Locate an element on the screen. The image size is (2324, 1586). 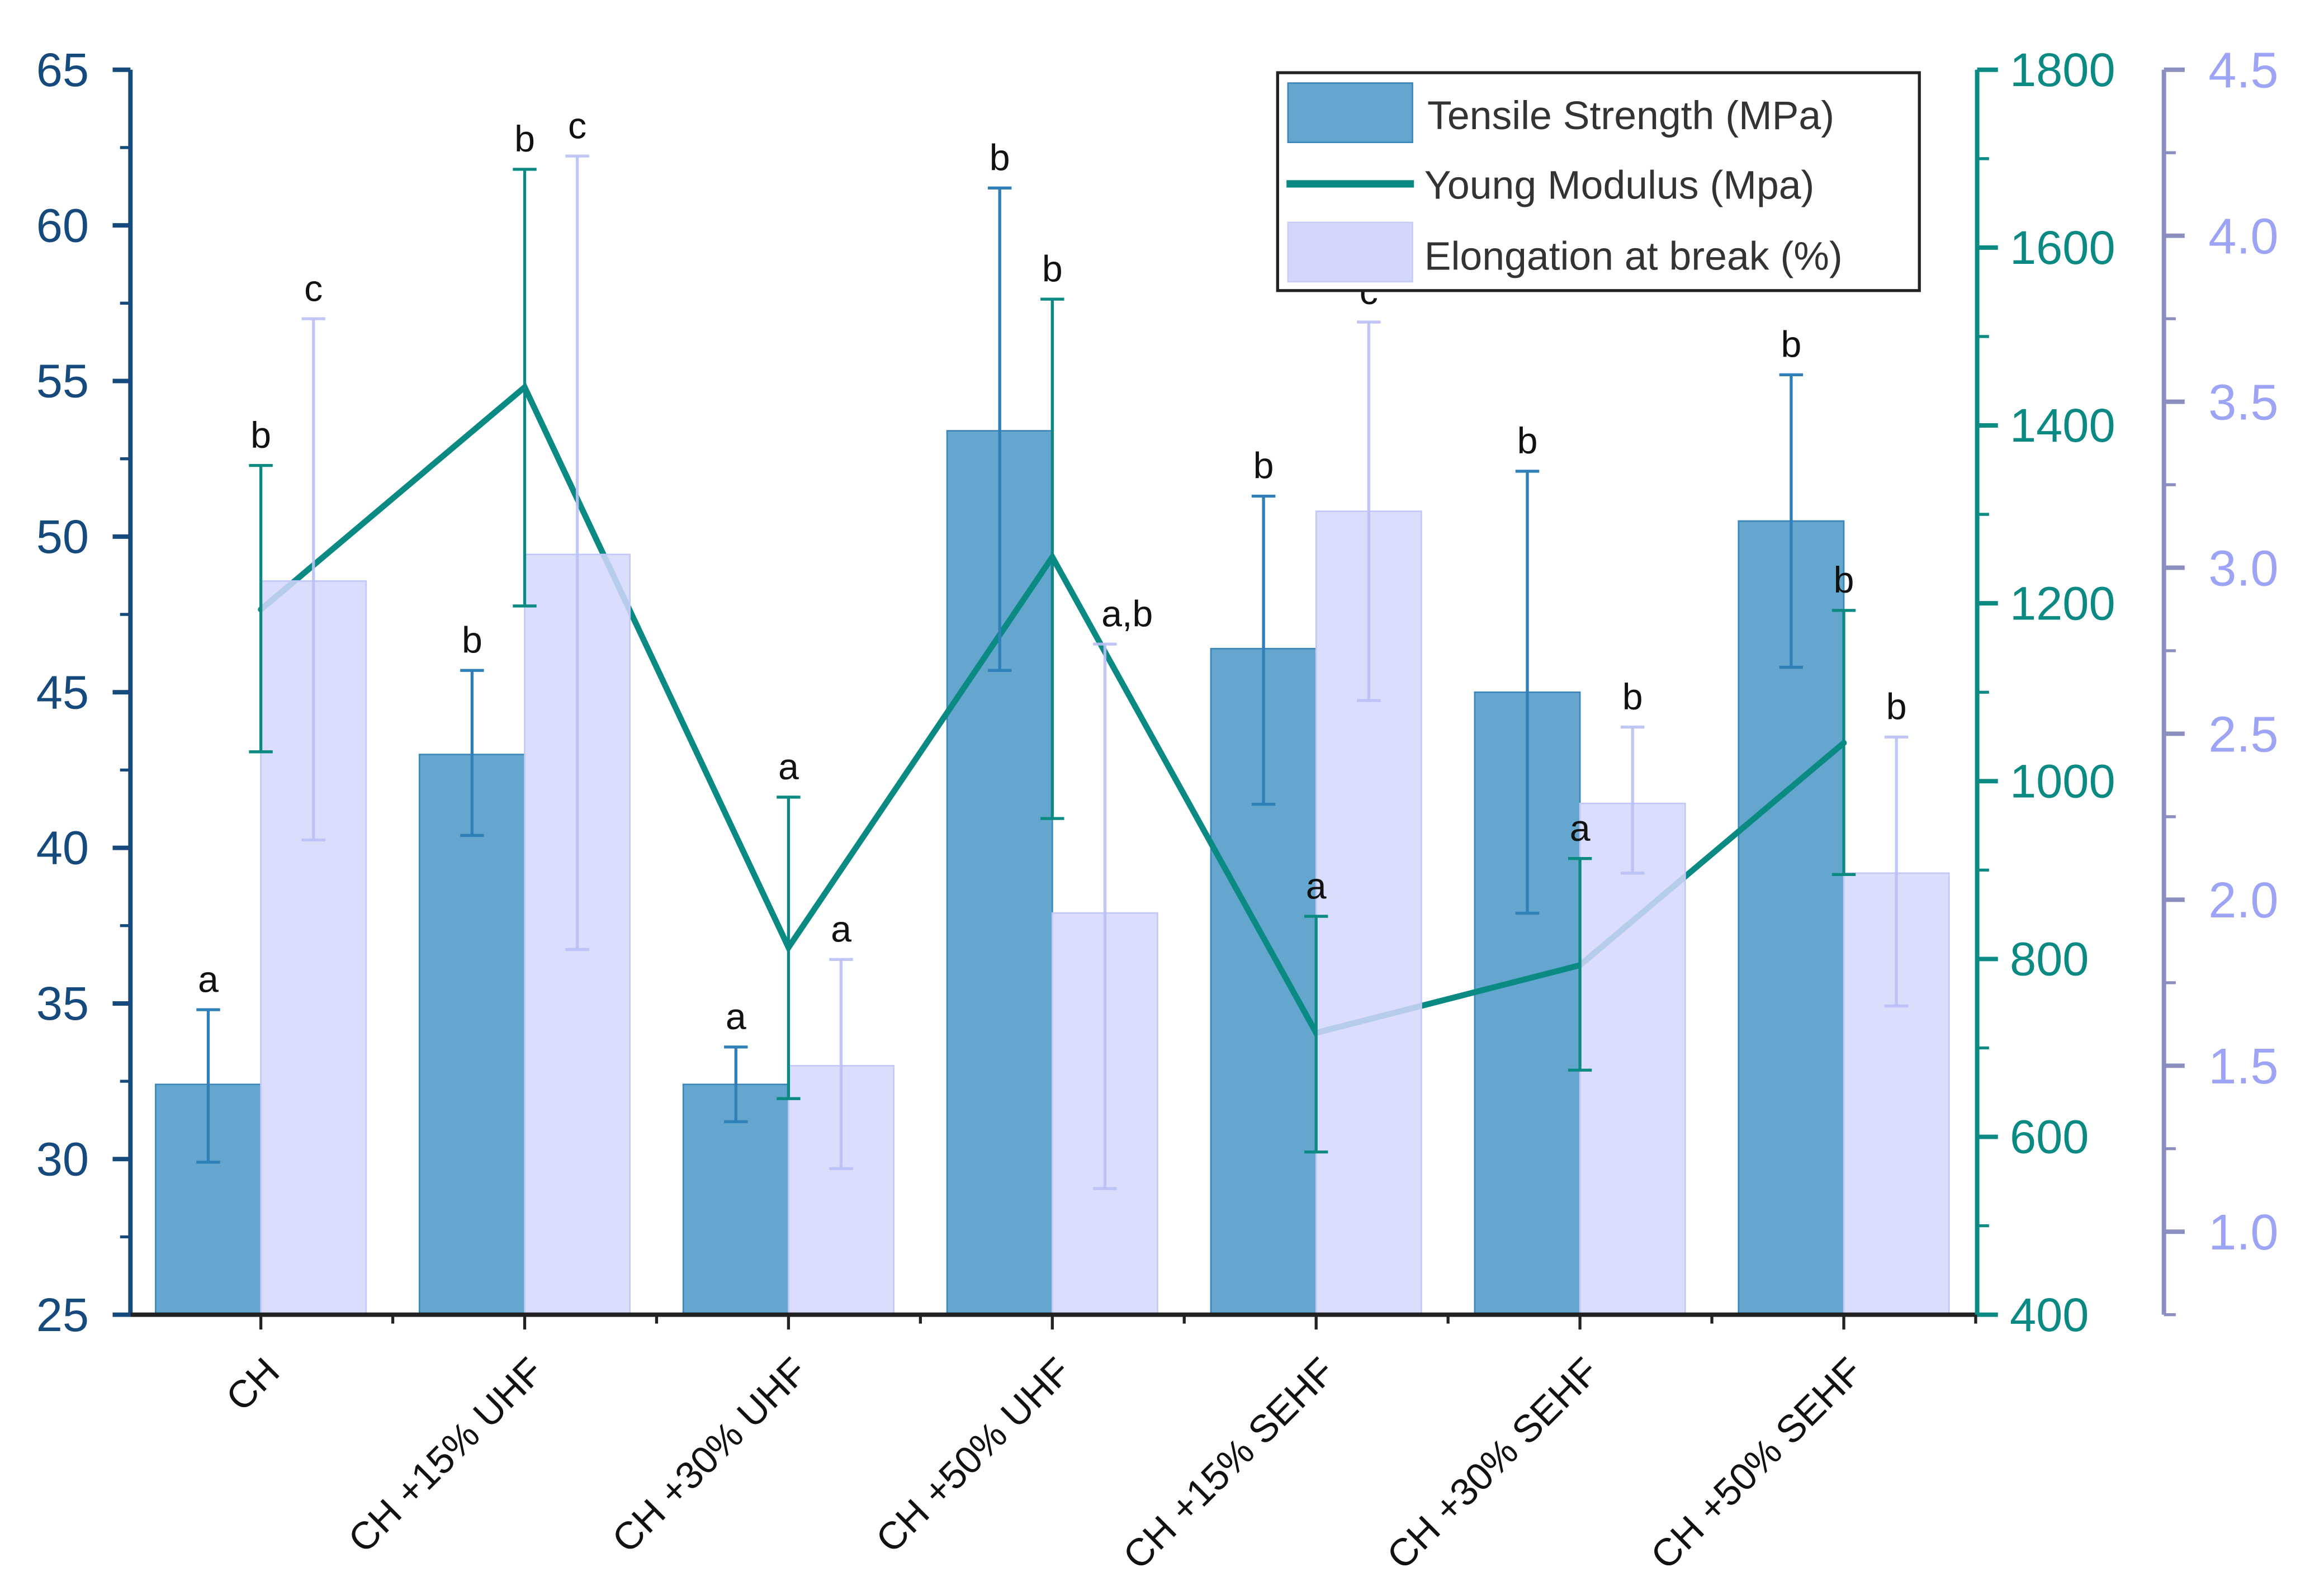
young-tick-label-0: 400 is located at coordinates (2049, 1314).